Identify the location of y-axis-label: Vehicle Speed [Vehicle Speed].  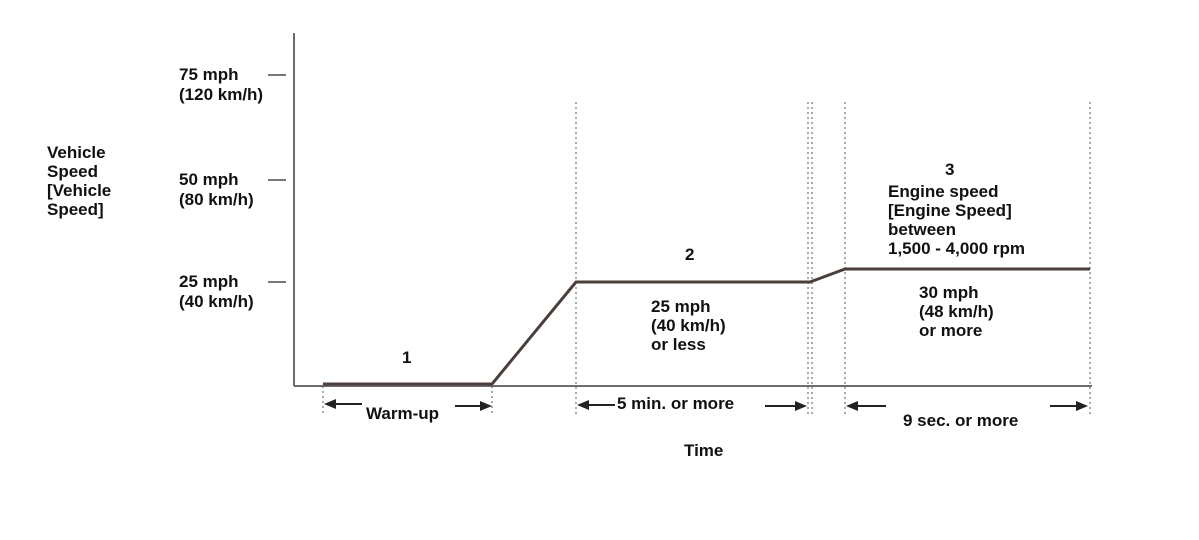
(79, 181).